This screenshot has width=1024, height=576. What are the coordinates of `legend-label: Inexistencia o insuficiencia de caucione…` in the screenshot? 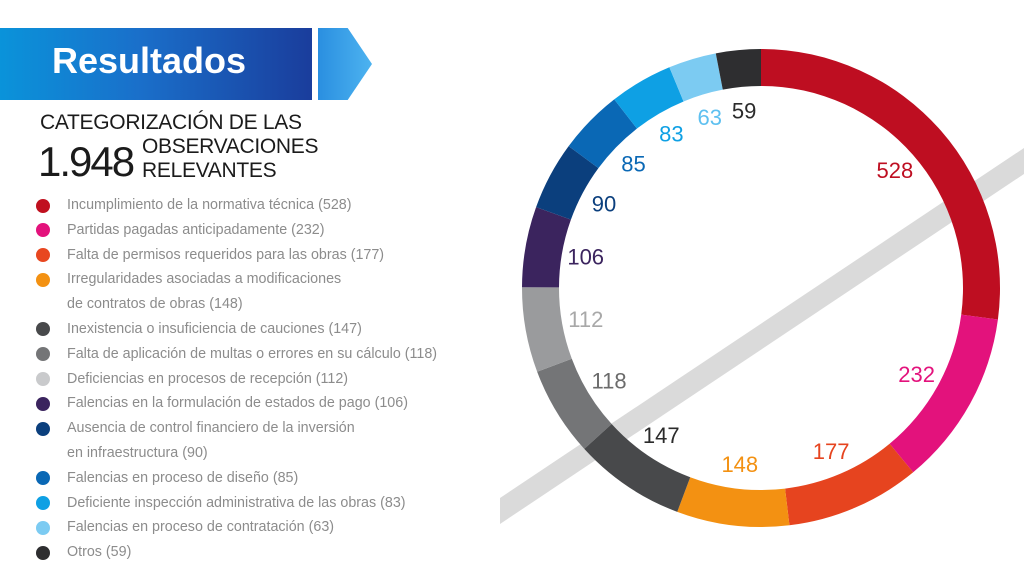 It's located at (214, 328).